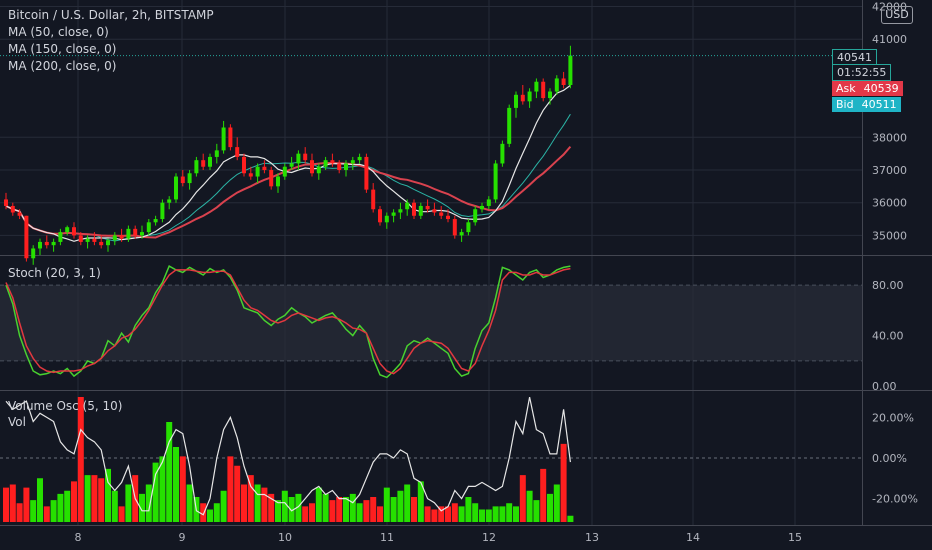 The height and width of the screenshot is (550, 932). Describe the element at coordinates (889, 235) in the screenshot. I see `price-tick-label: 35000` at that location.